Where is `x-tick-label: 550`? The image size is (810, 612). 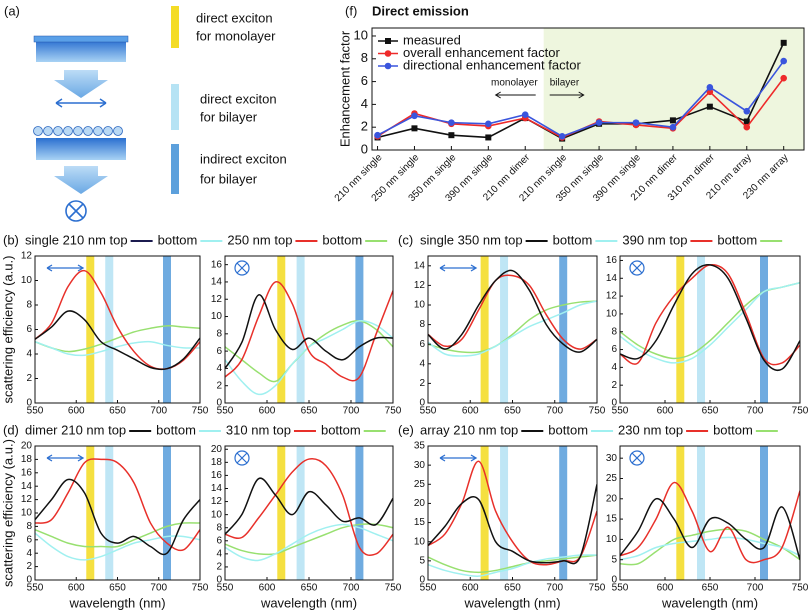 x-tick-label: 550 is located at coordinates (620, 588).